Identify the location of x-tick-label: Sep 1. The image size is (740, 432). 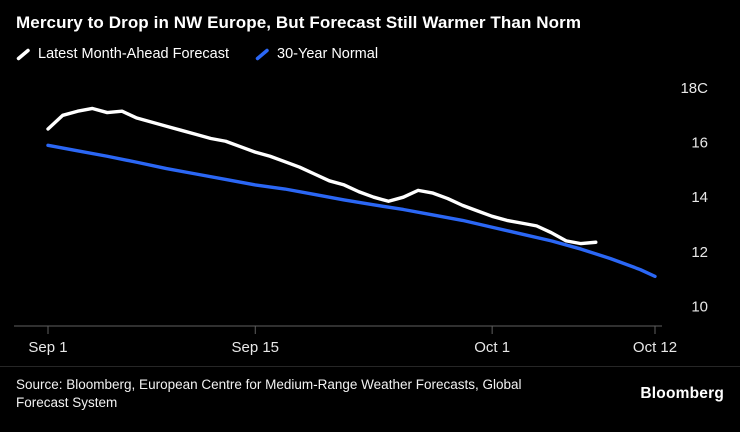
(47, 347).